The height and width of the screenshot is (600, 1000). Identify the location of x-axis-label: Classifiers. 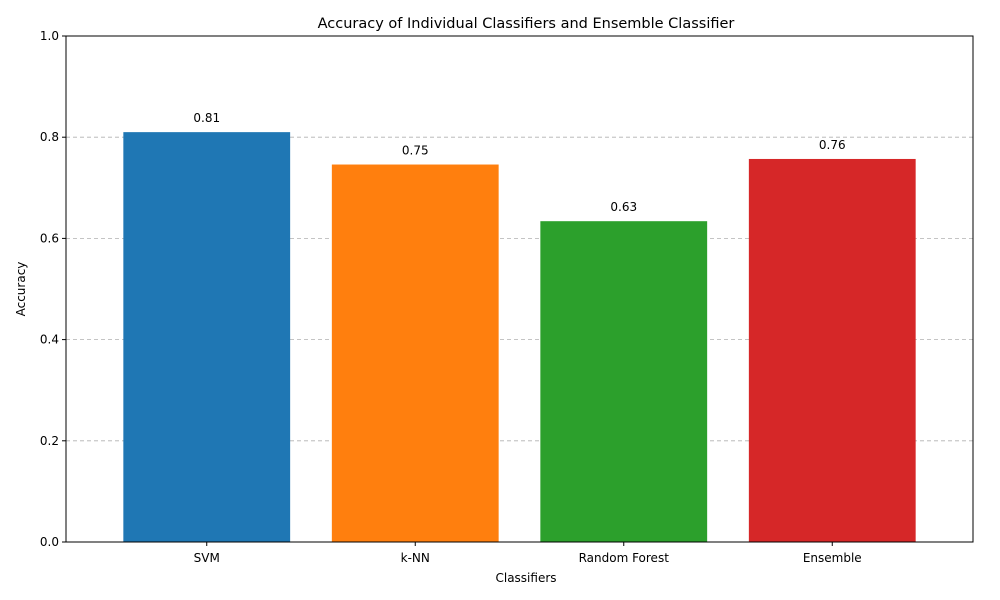
(525, 578).